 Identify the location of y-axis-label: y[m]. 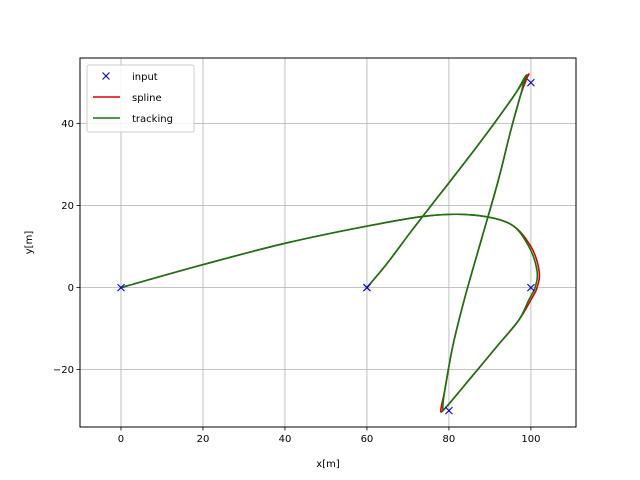
(29, 243).